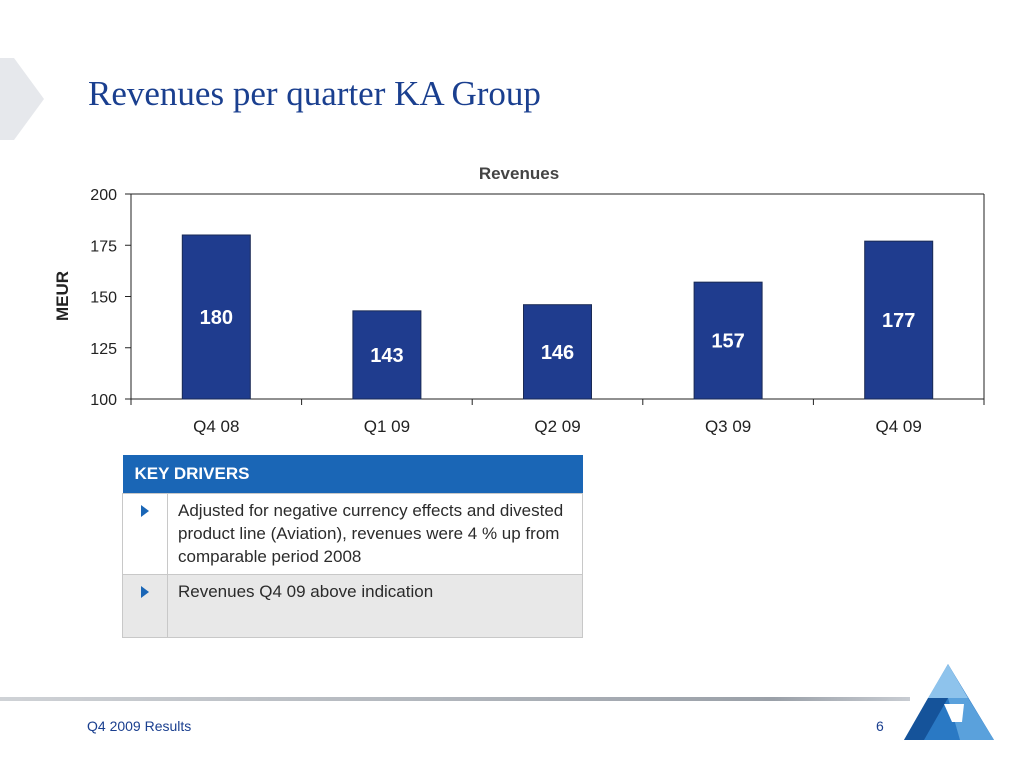 This screenshot has width=1024, height=768. Describe the element at coordinates (139, 726) in the screenshot. I see `footer-label: Q4 2009 Results` at that location.